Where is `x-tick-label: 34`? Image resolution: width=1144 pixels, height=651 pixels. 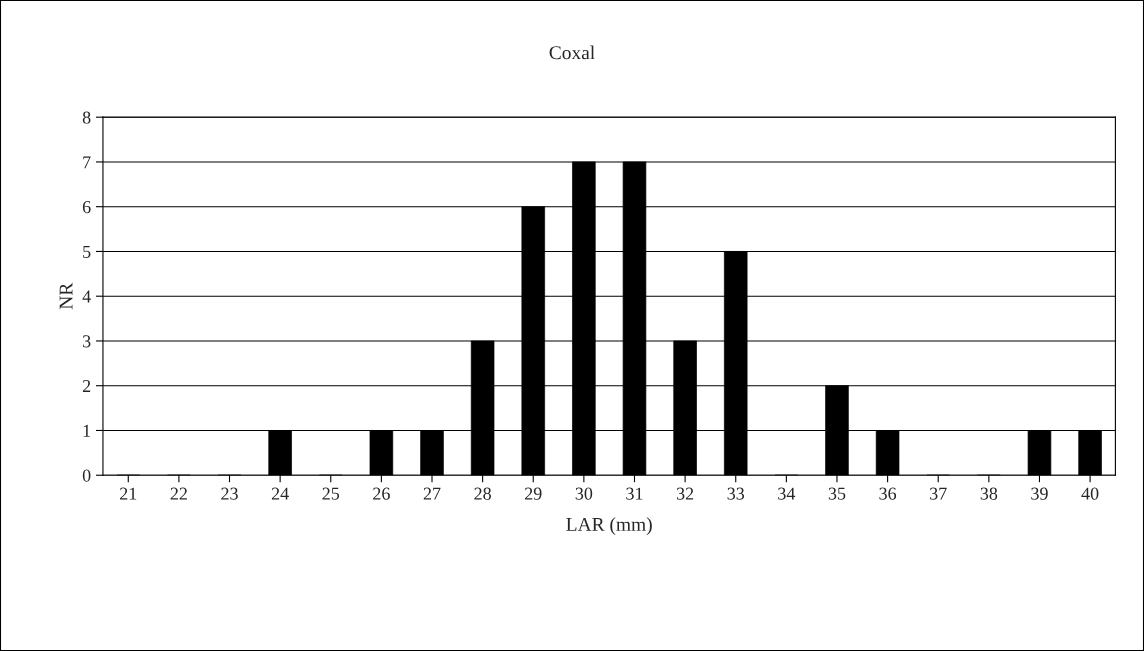 x-tick-label: 34 is located at coordinates (787, 493).